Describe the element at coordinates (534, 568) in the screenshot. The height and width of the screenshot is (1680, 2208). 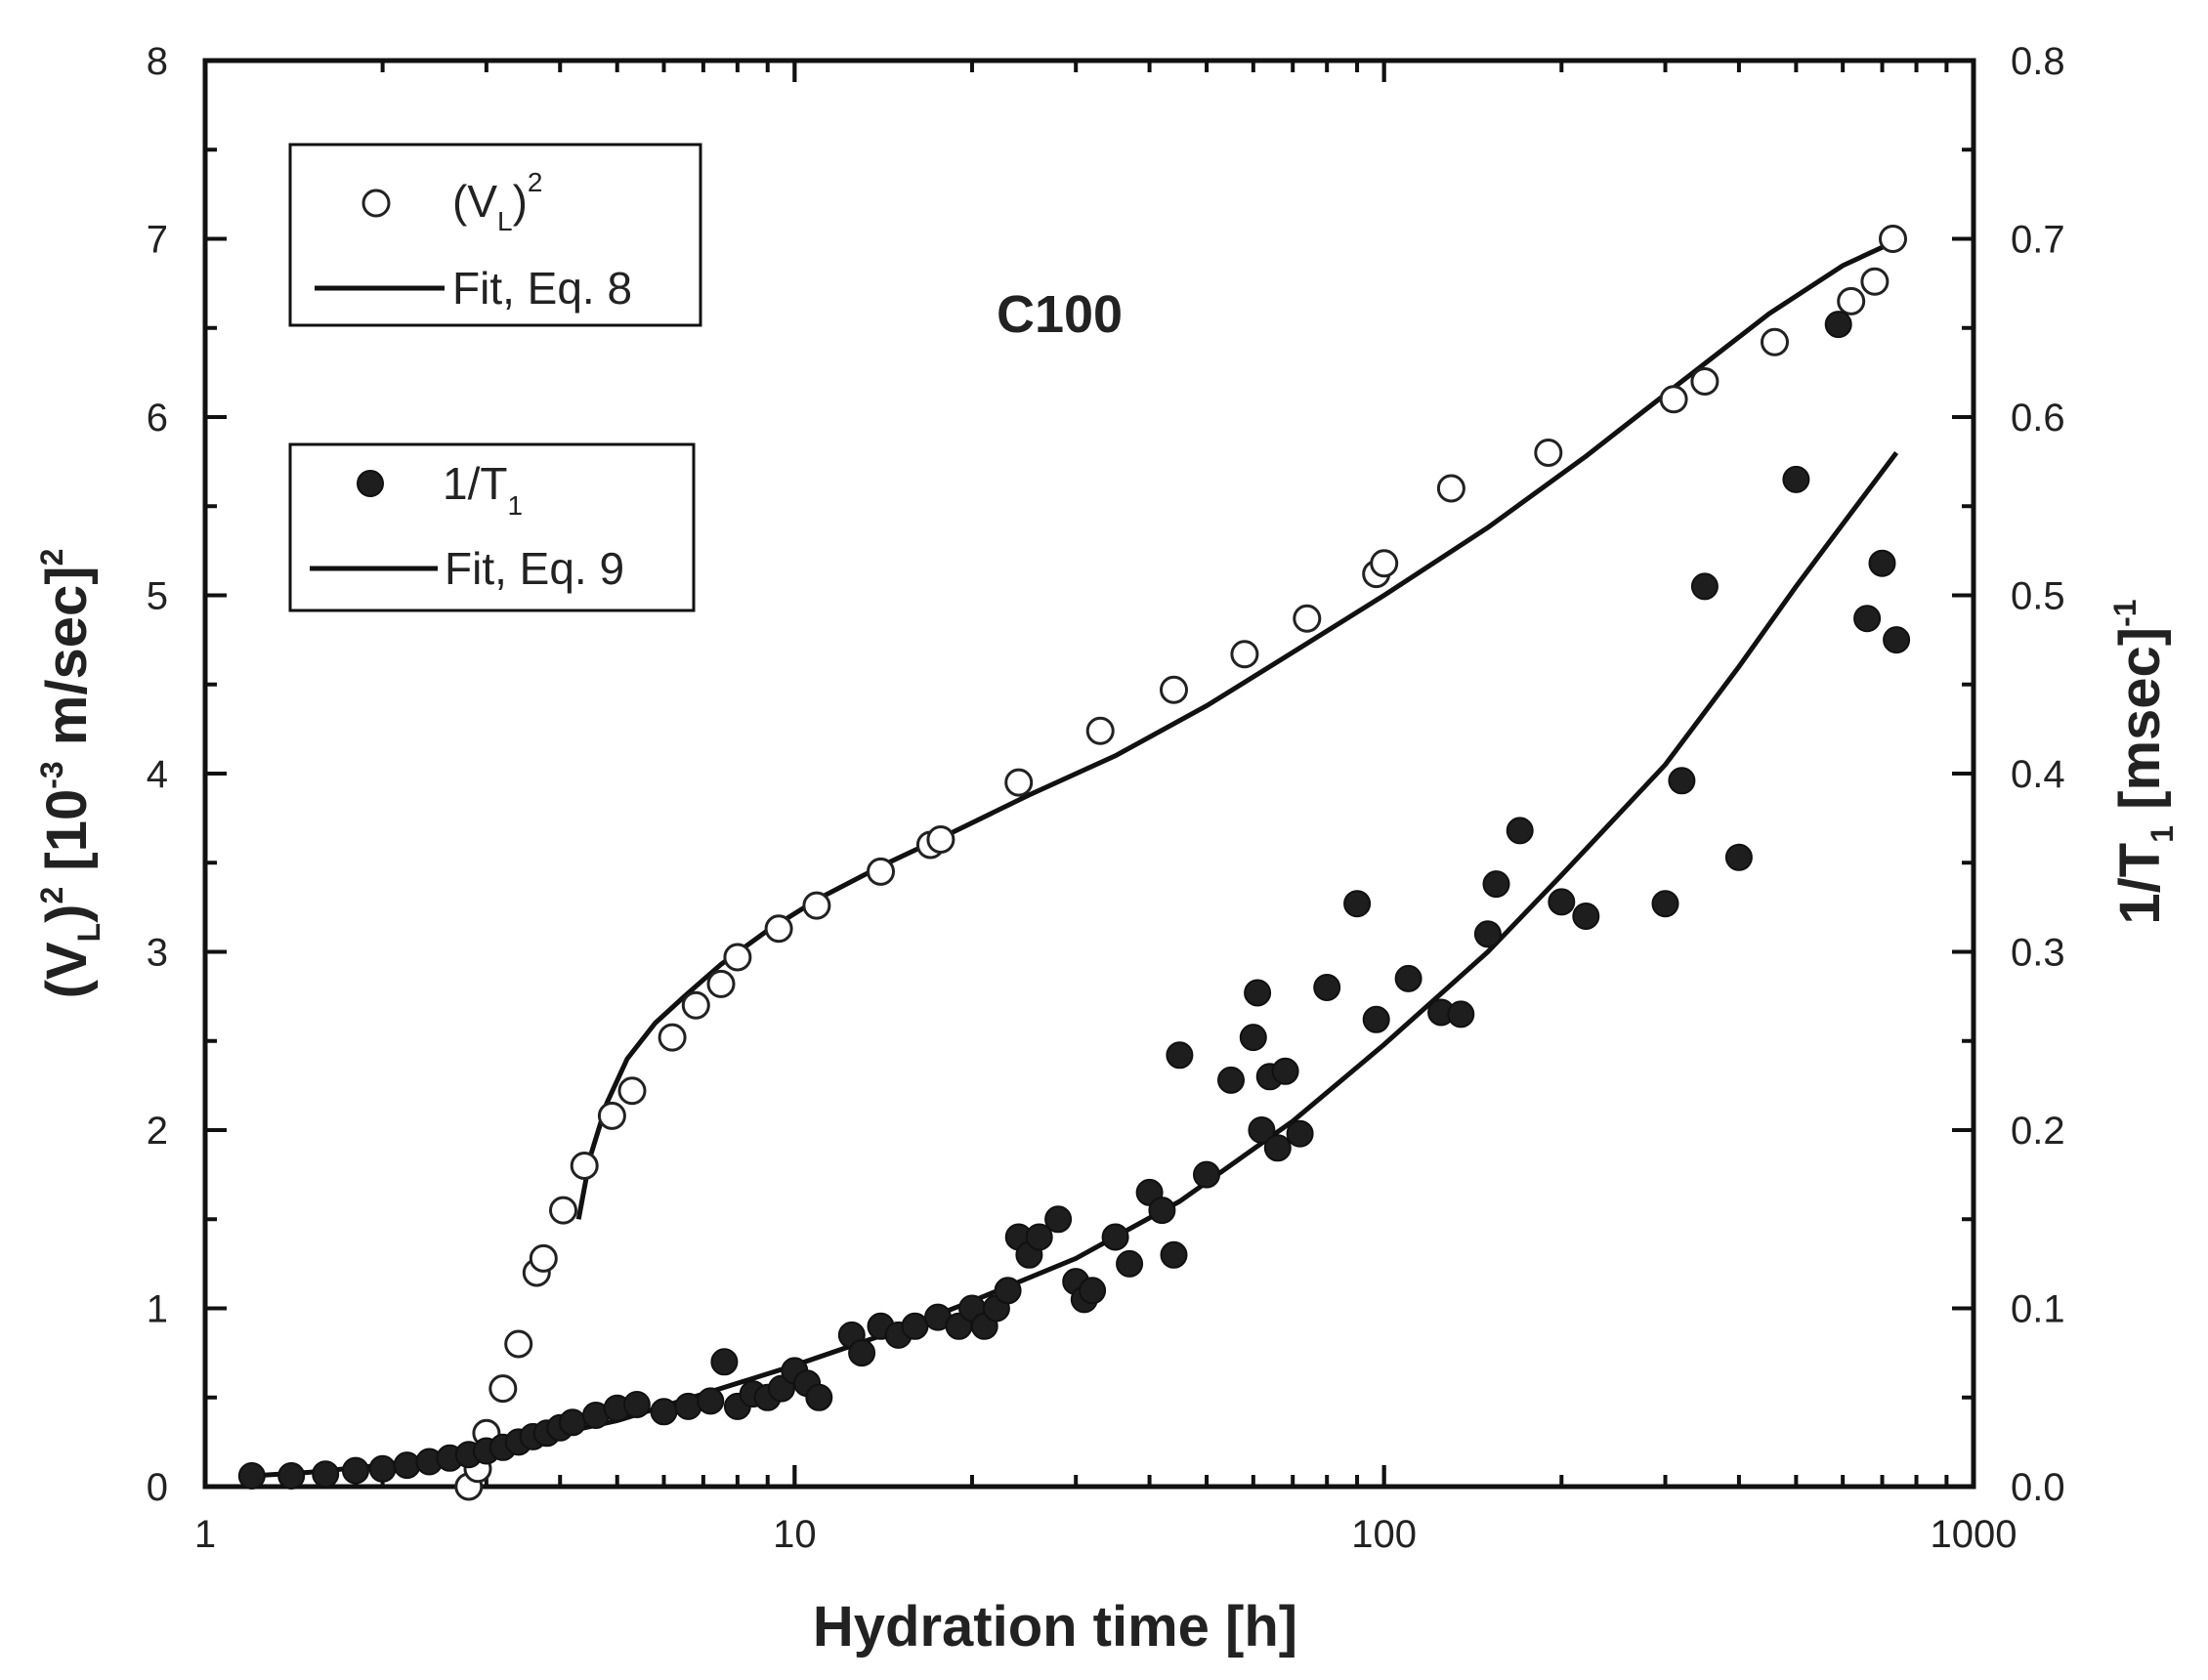
I see `legend-fit9-label: Fit, Eq. 9` at that location.